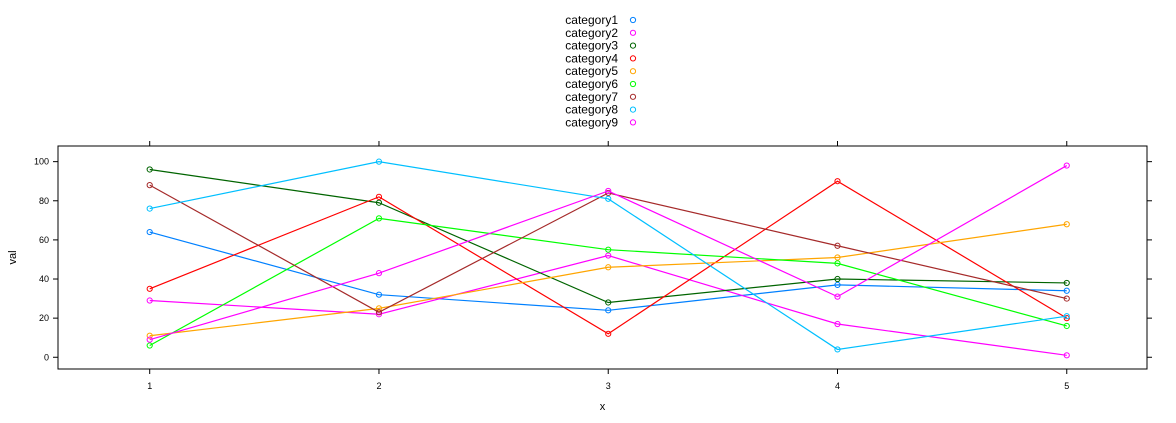 Image resolution: width=1176 pixels, height=423 pixels. Describe the element at coordinates (44, 318) in the screenshot. I see `y-tick-label: 20` at that location.